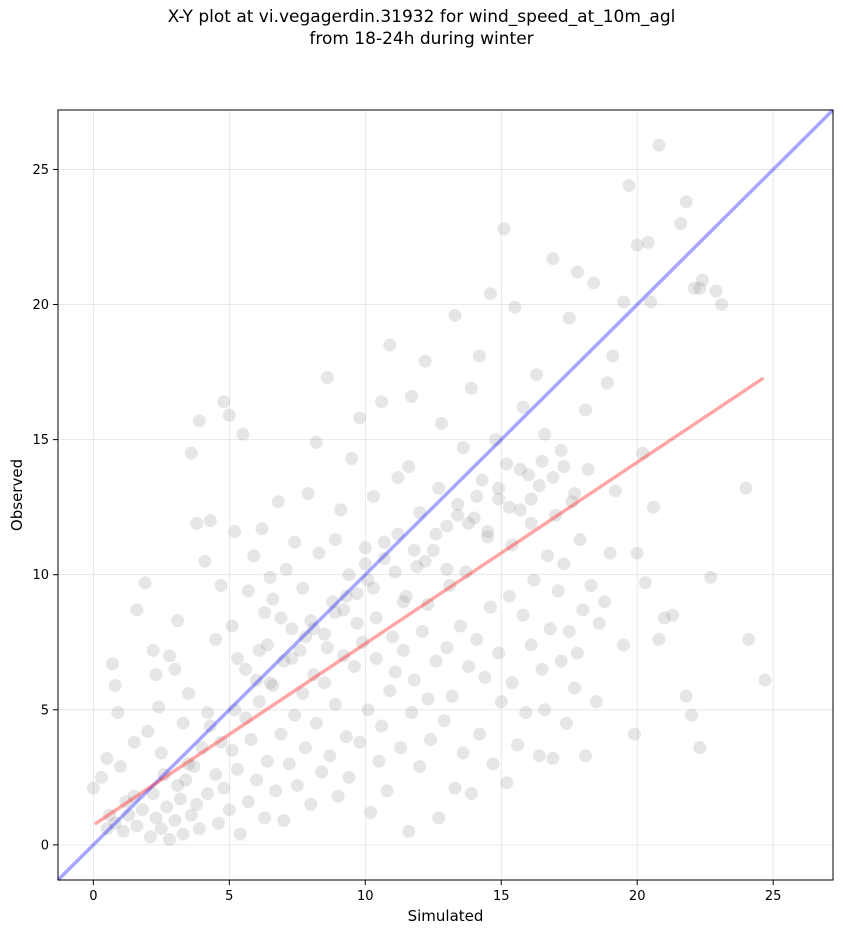 The image size is (843, 934). Describe the element at coordinates (501, 896) in the screenshot. I see `x-tick-label: 15` at that location.